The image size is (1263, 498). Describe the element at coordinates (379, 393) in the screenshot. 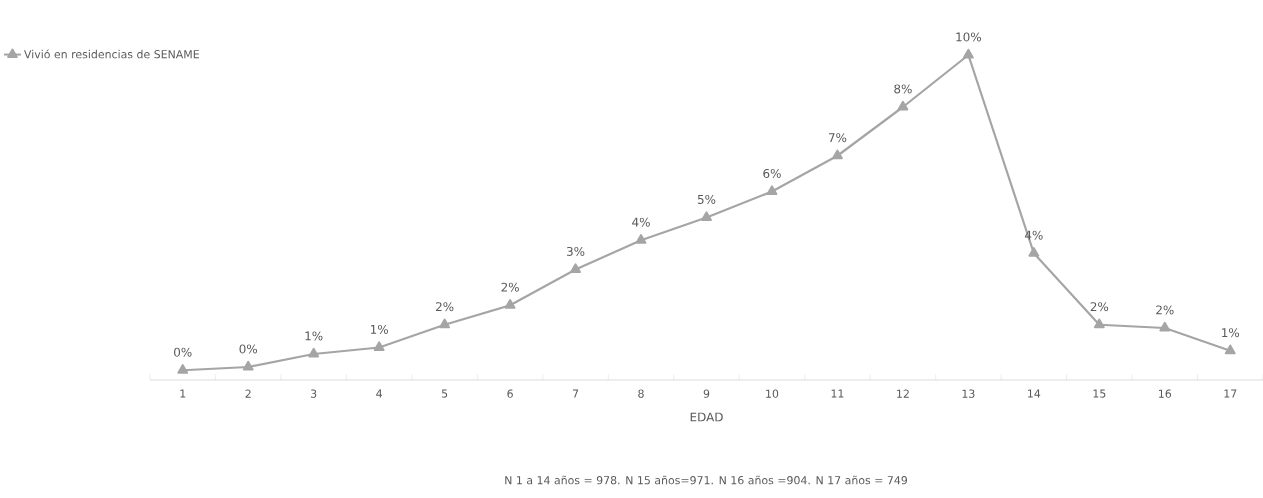

I see `x-tick-label: 4` at that location.